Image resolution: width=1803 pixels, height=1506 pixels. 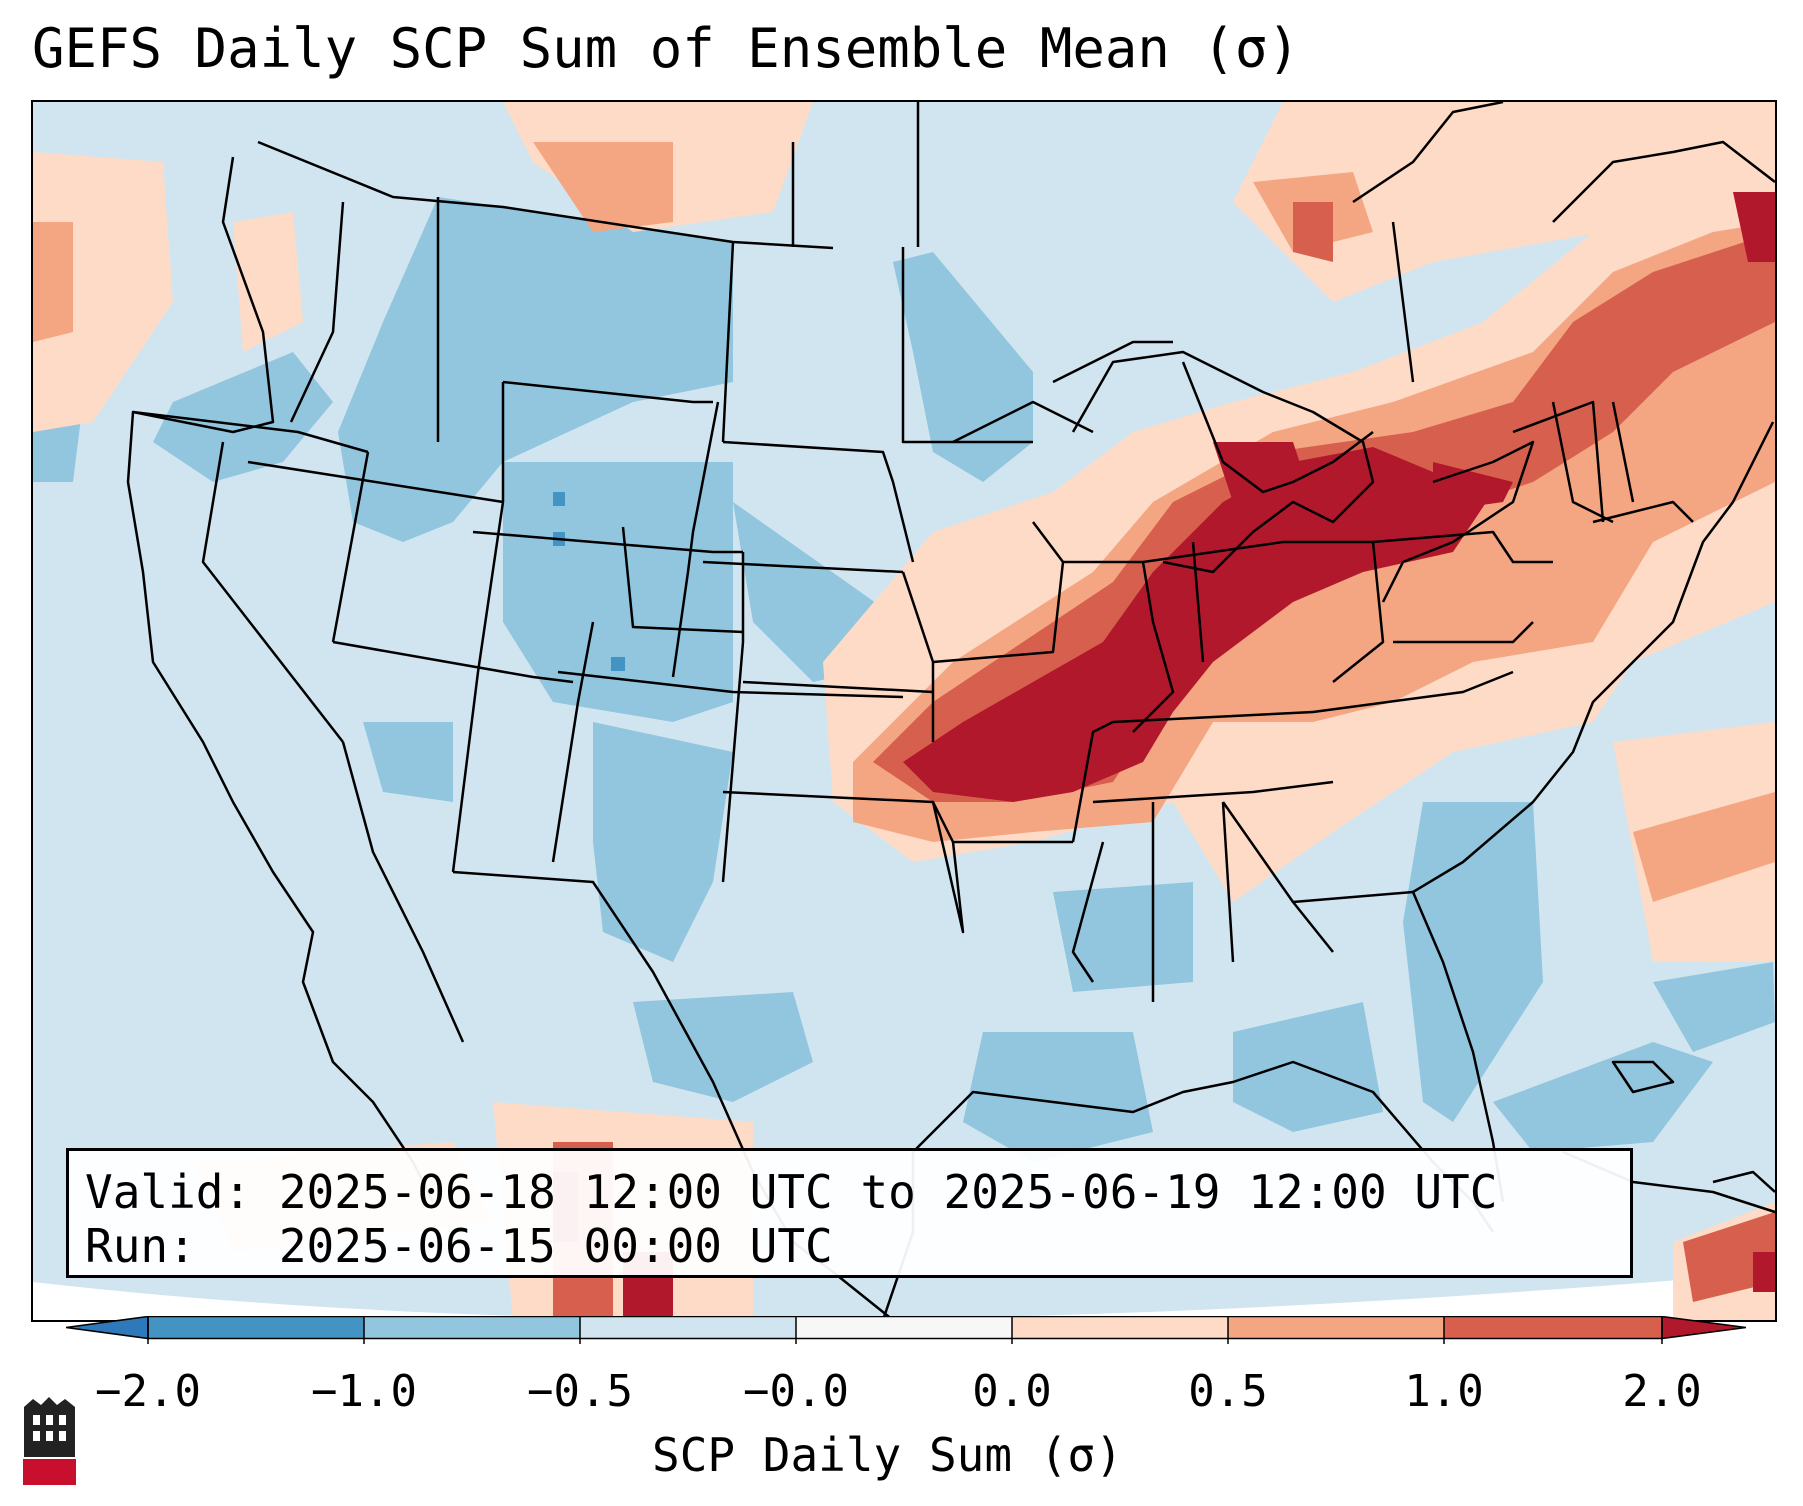 I want to click on university-logo-icon, so click(x=49, y=1441).